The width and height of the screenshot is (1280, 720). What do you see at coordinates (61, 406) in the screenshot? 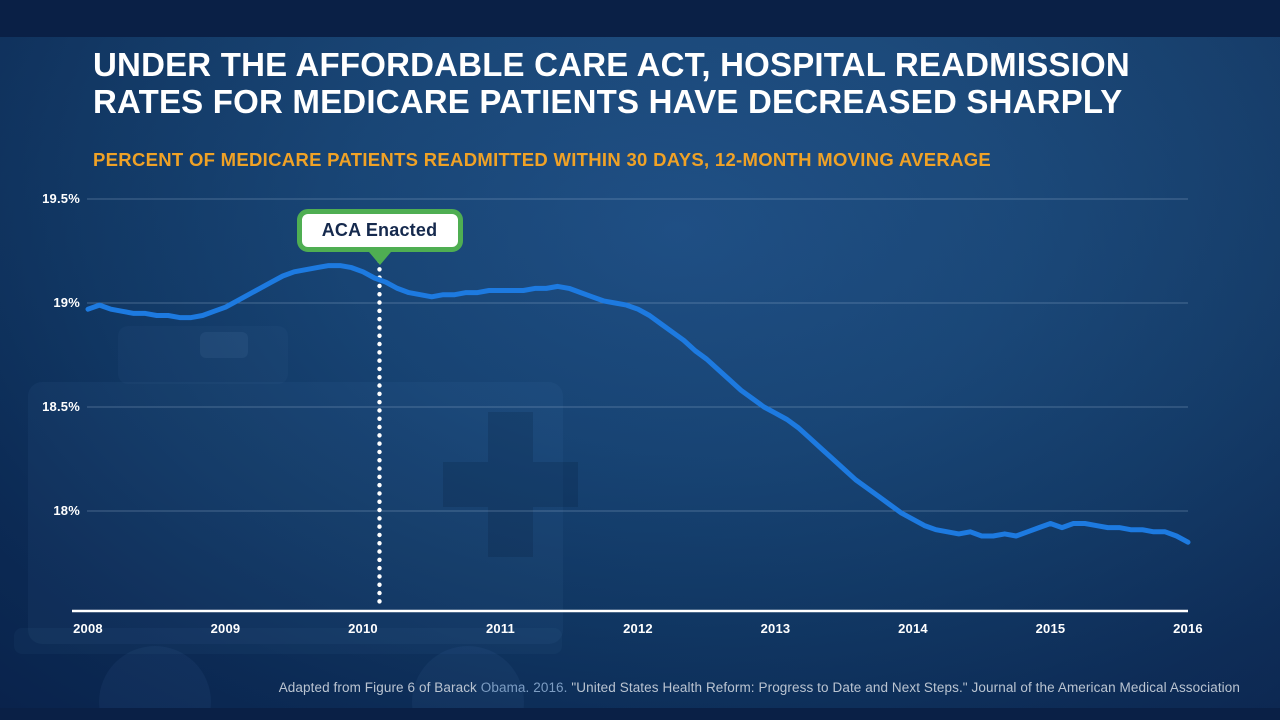
I see `y-axis-label: 18.5%` at bounding box center [61, 406].